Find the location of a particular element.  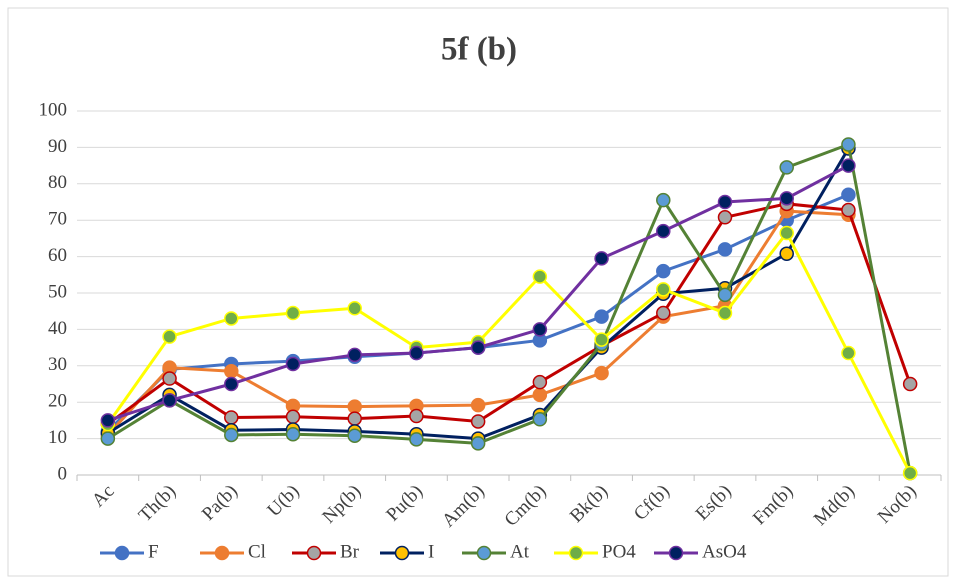

legend-label: AsO4 is located at coordinates (724, 551).